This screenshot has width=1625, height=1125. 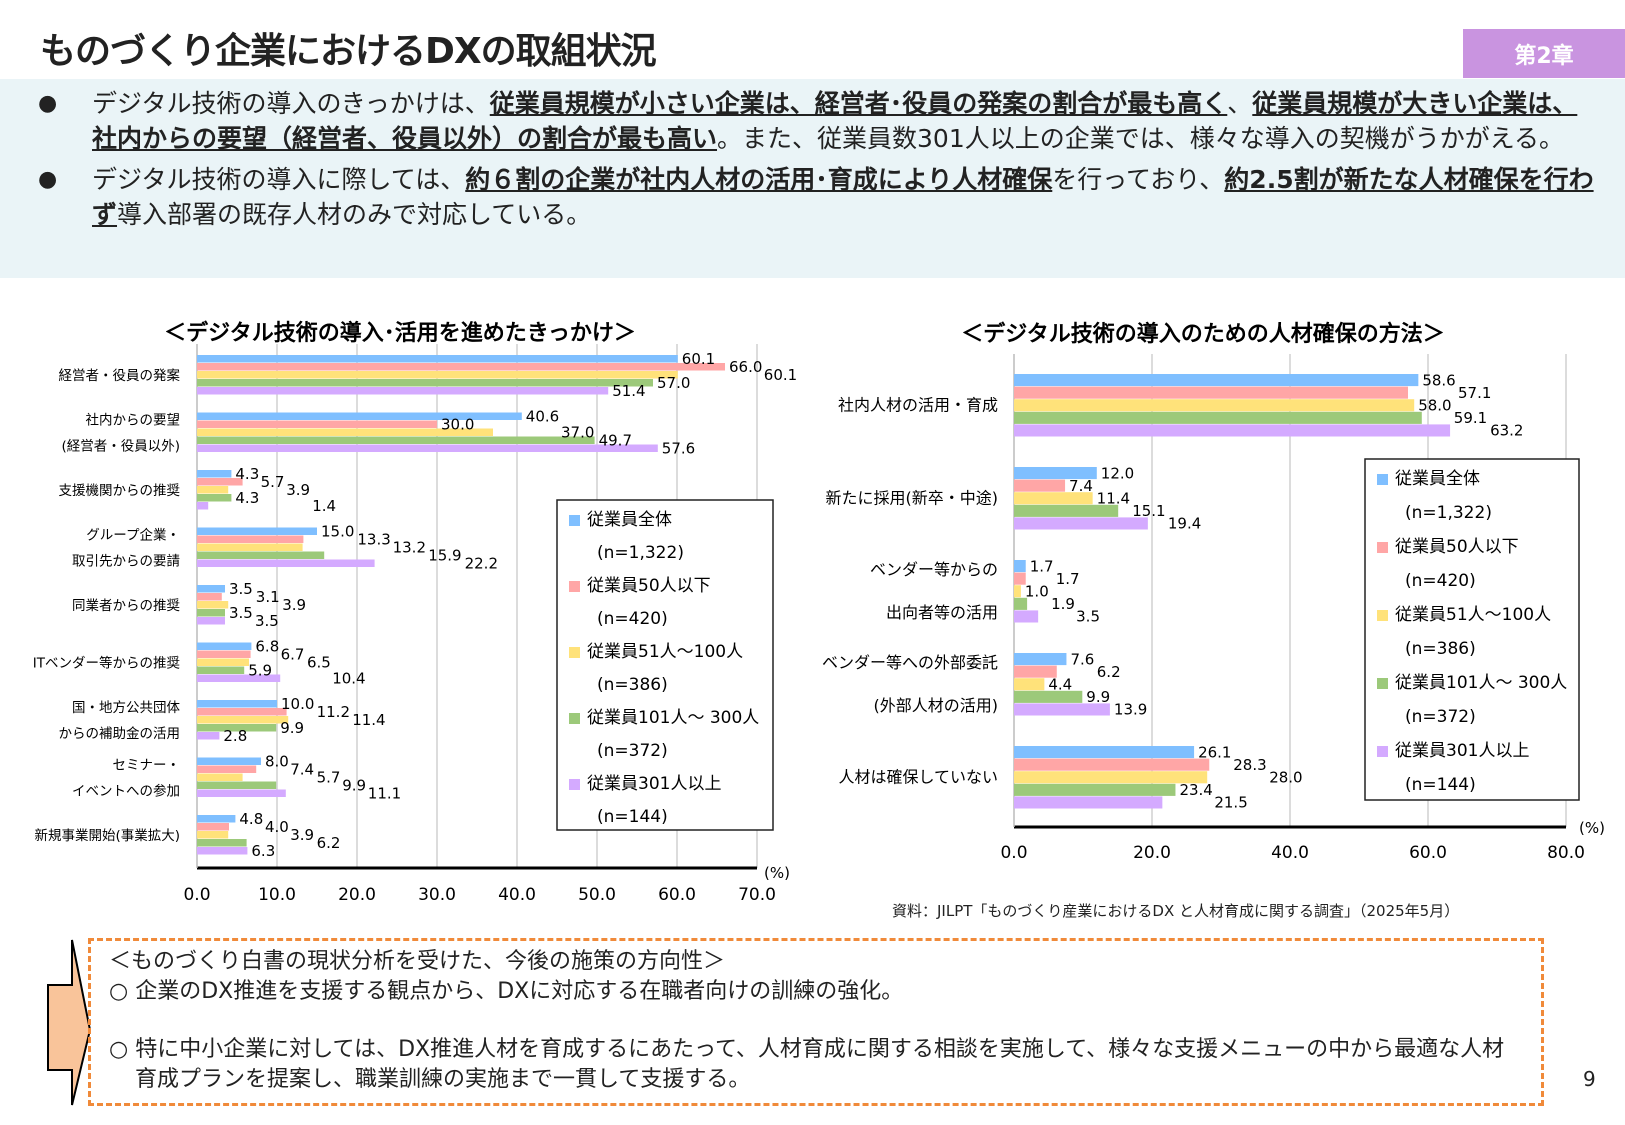 I want to click on text: を行っており、, so click(x=1138, y=179).